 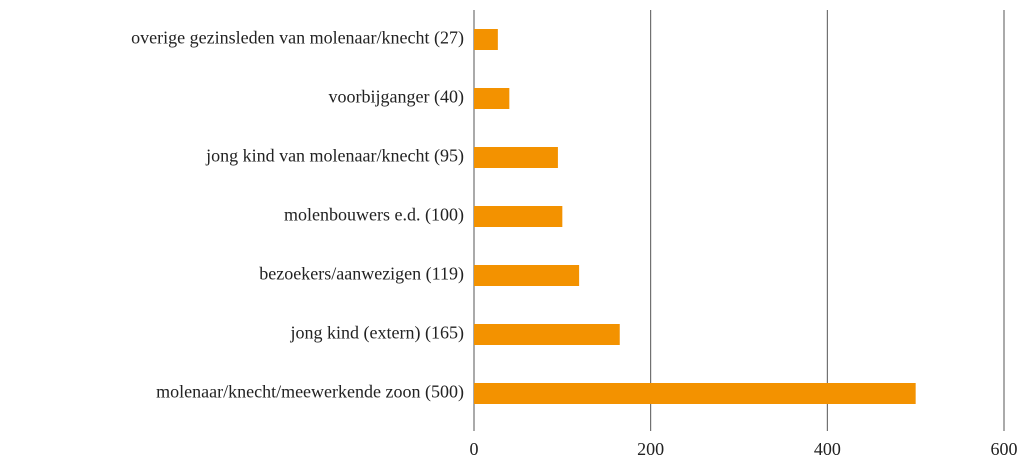 What do you see at coordinates (361, 274) in the screenshot?
I see `y-tick-label: bezoekers/aanwezigen (119)` at bounding box center [361, 274].